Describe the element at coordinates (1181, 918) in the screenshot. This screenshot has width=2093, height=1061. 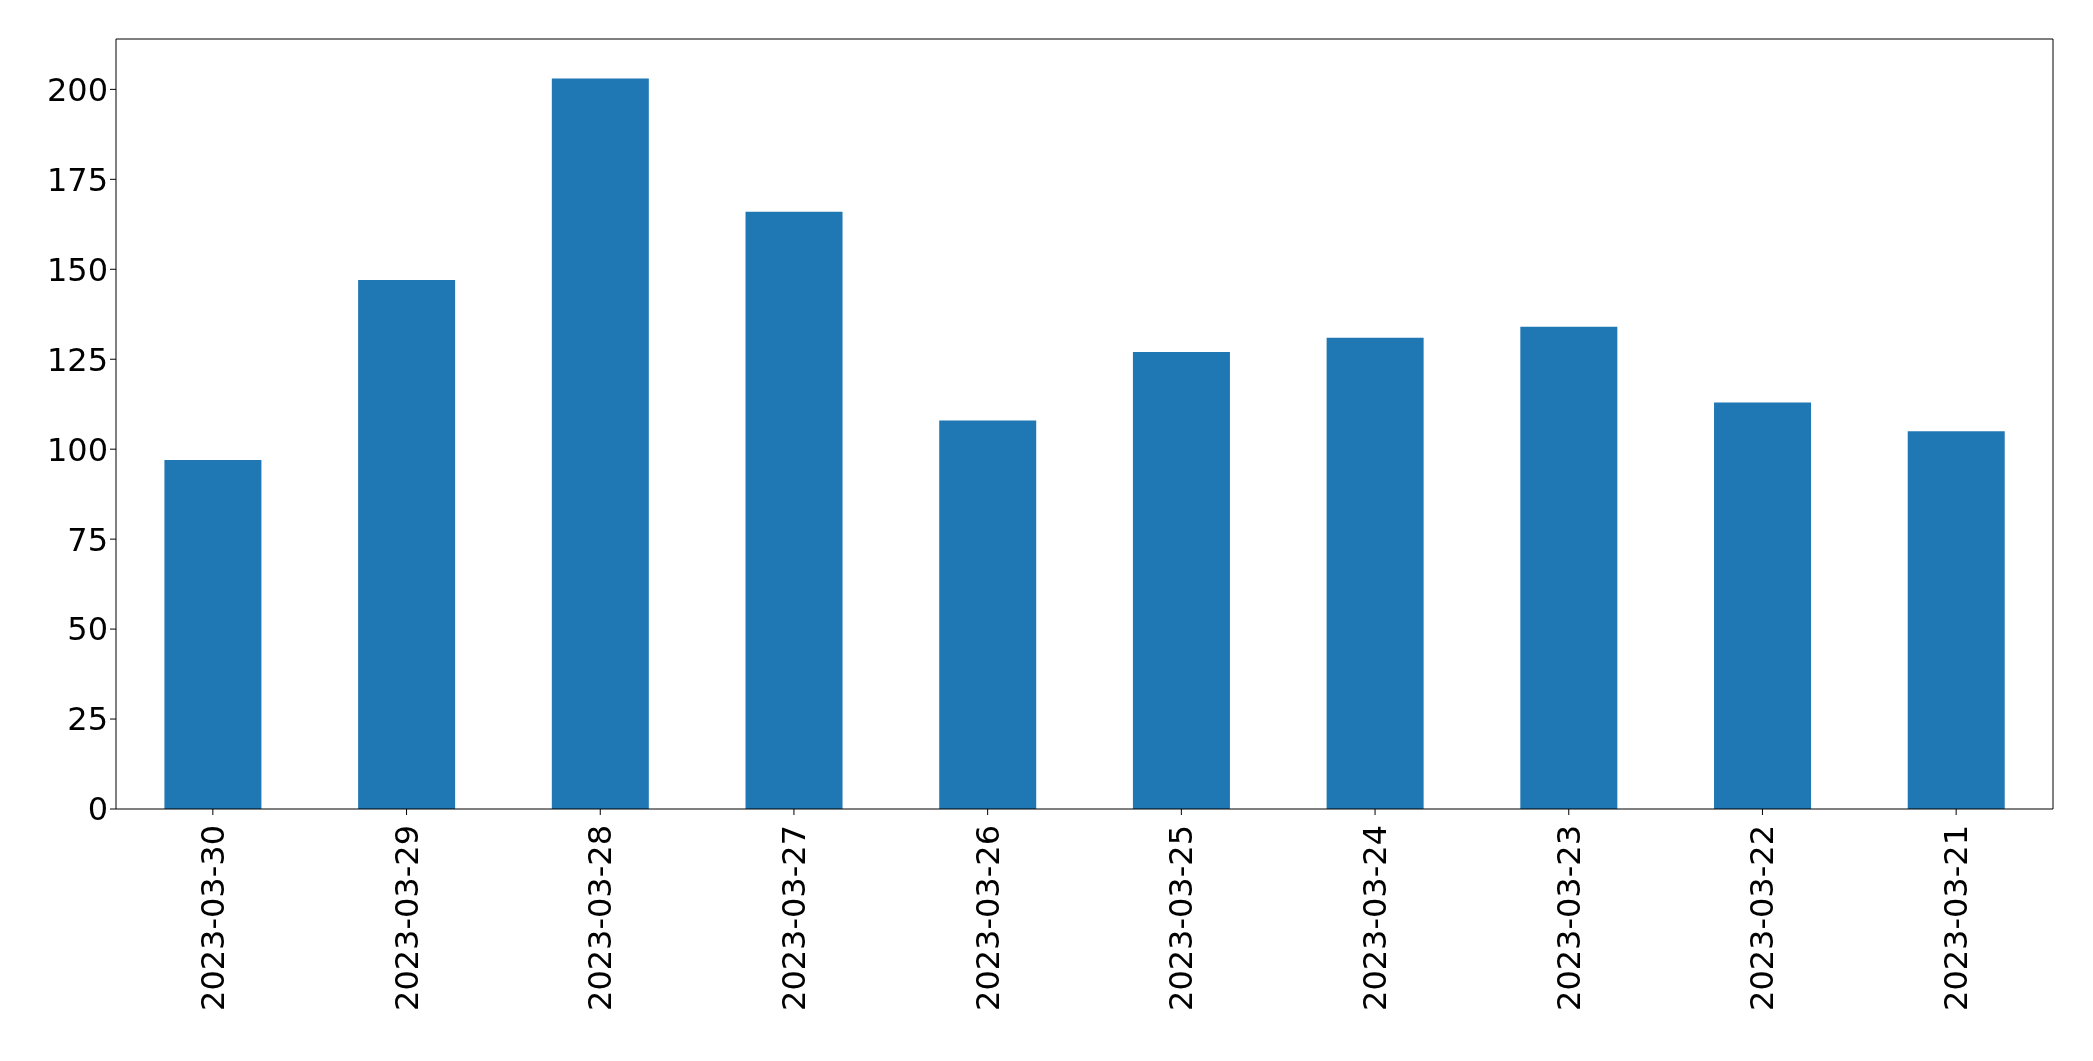
I see `x-tick-label: 2023-03-25` at that location.